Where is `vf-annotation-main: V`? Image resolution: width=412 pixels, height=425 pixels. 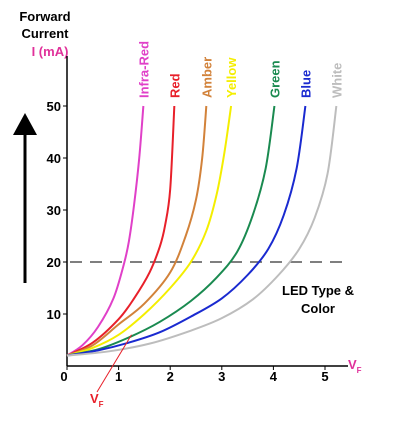 vf-annotation-main: V is located at coordinates (94, 398).